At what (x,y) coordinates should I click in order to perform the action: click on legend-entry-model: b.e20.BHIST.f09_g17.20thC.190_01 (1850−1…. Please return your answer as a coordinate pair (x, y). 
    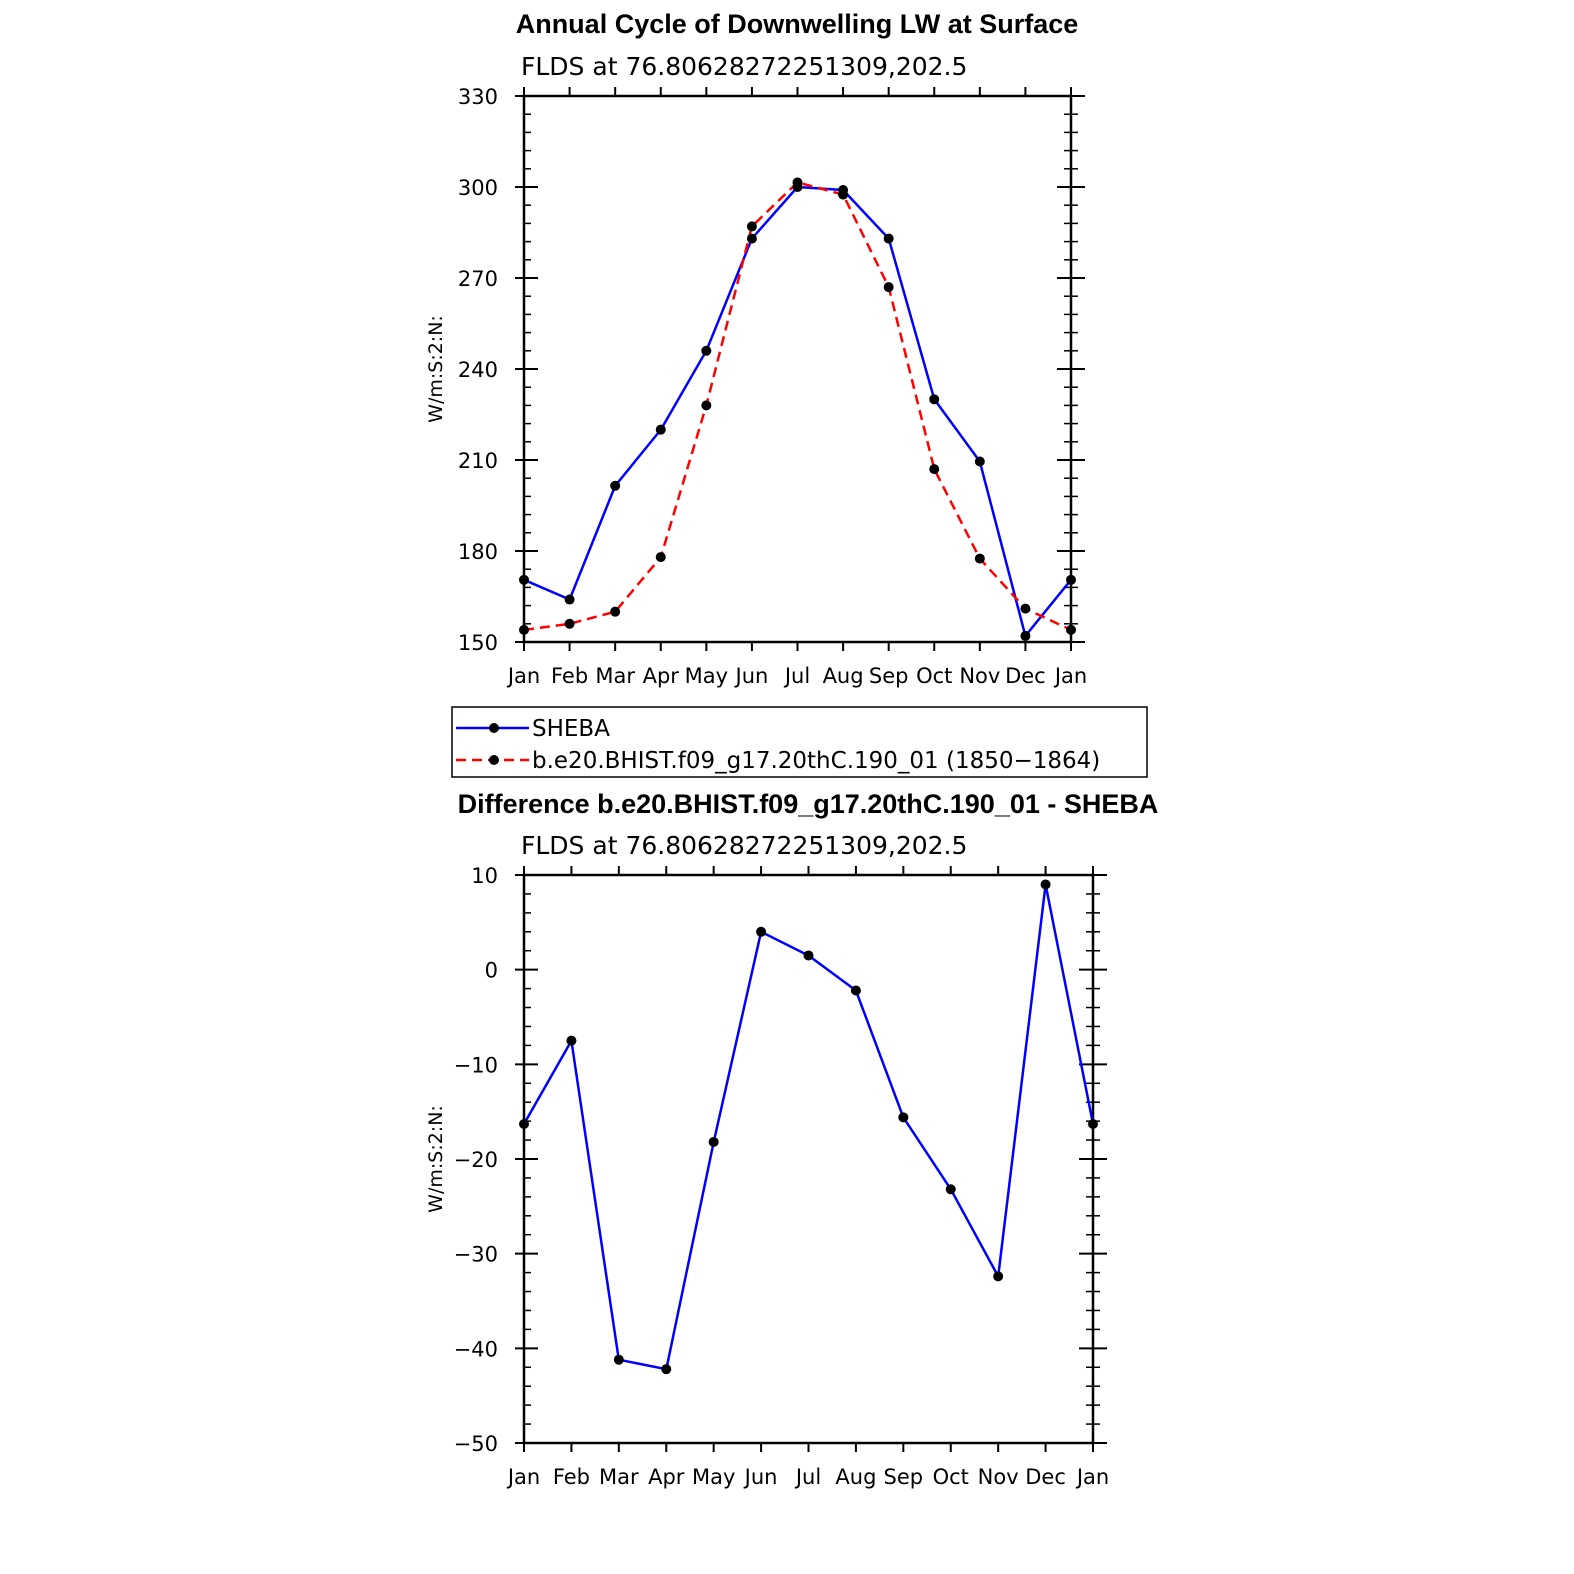
    Looking at the image, I should click on (816, 761).